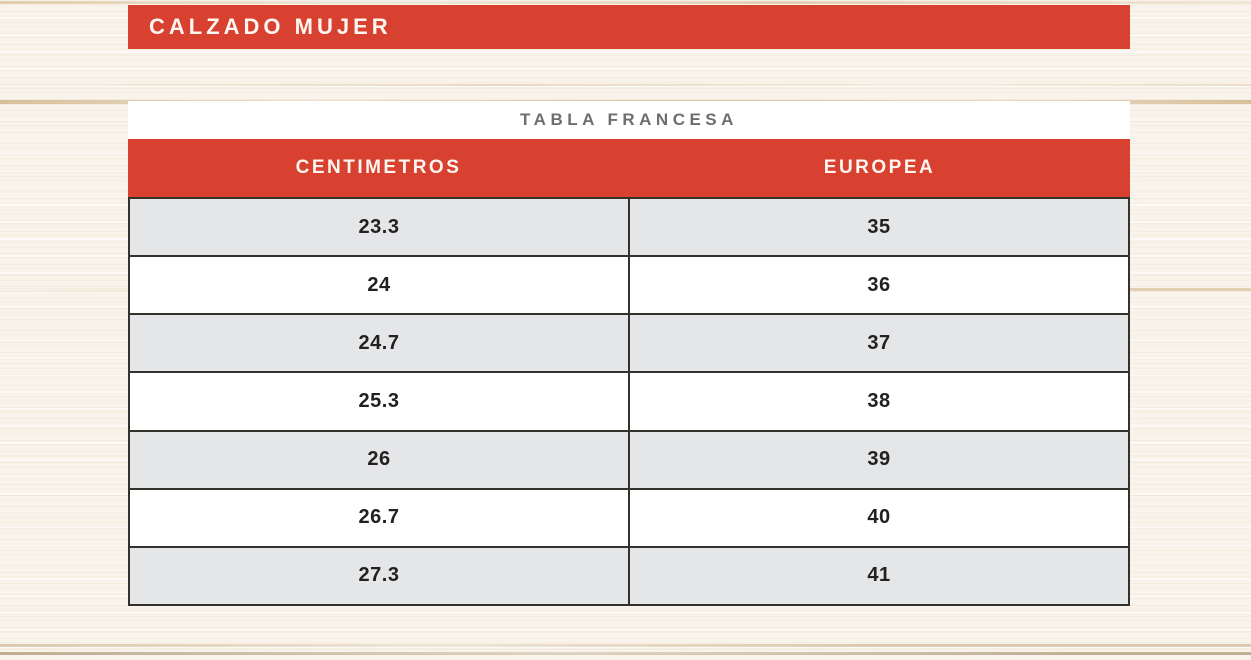 The width and height of the screenshot is (1251, 660). Describe the element at coordinates (879, 284) in the screenshot. I see `cell-europea: 36` at that location.